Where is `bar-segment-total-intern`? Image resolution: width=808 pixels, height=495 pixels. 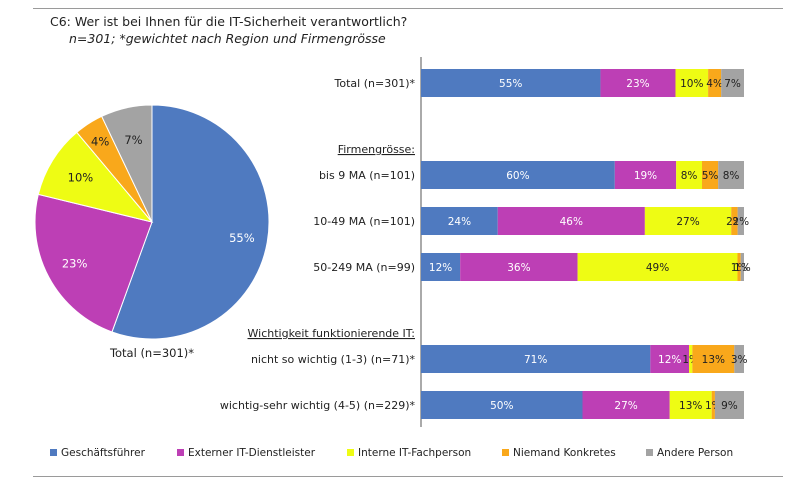
bar-segment-total-intern is located at coordinates (692, 83).